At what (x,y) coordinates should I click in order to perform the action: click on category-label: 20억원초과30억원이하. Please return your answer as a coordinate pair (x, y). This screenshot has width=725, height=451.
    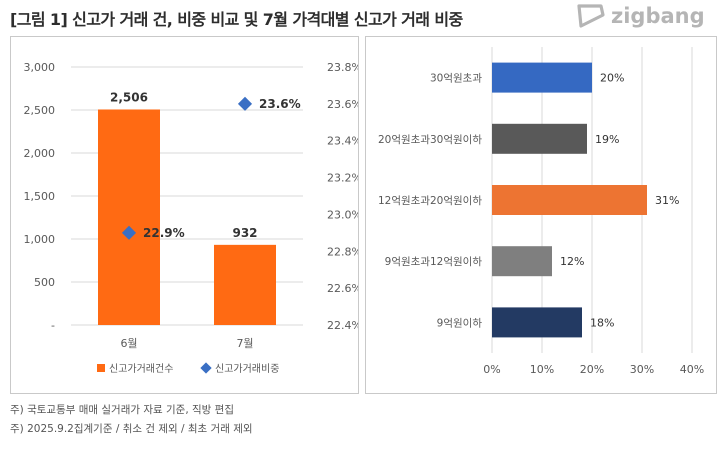
    Looking at the image, I should click on (430, 139).